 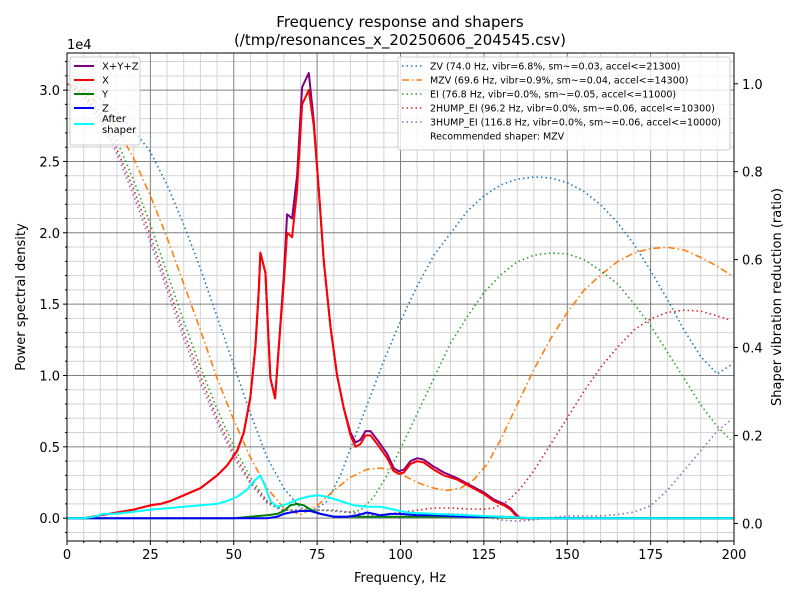 I want to click on x-tick-label: 175, so click(x=650, y=555).